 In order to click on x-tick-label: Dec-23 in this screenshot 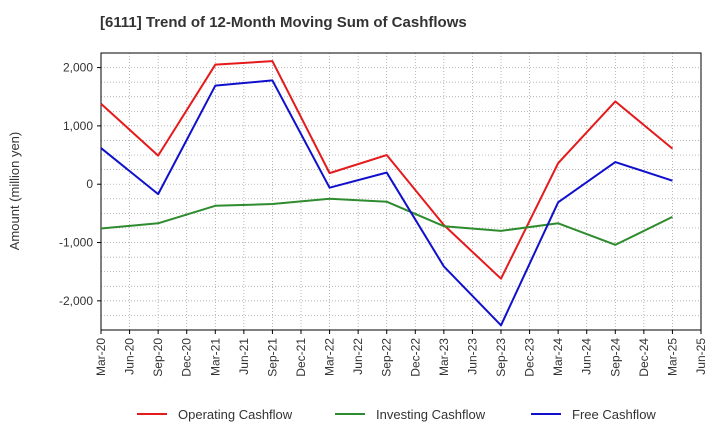, I will do `click(530, 357)`.